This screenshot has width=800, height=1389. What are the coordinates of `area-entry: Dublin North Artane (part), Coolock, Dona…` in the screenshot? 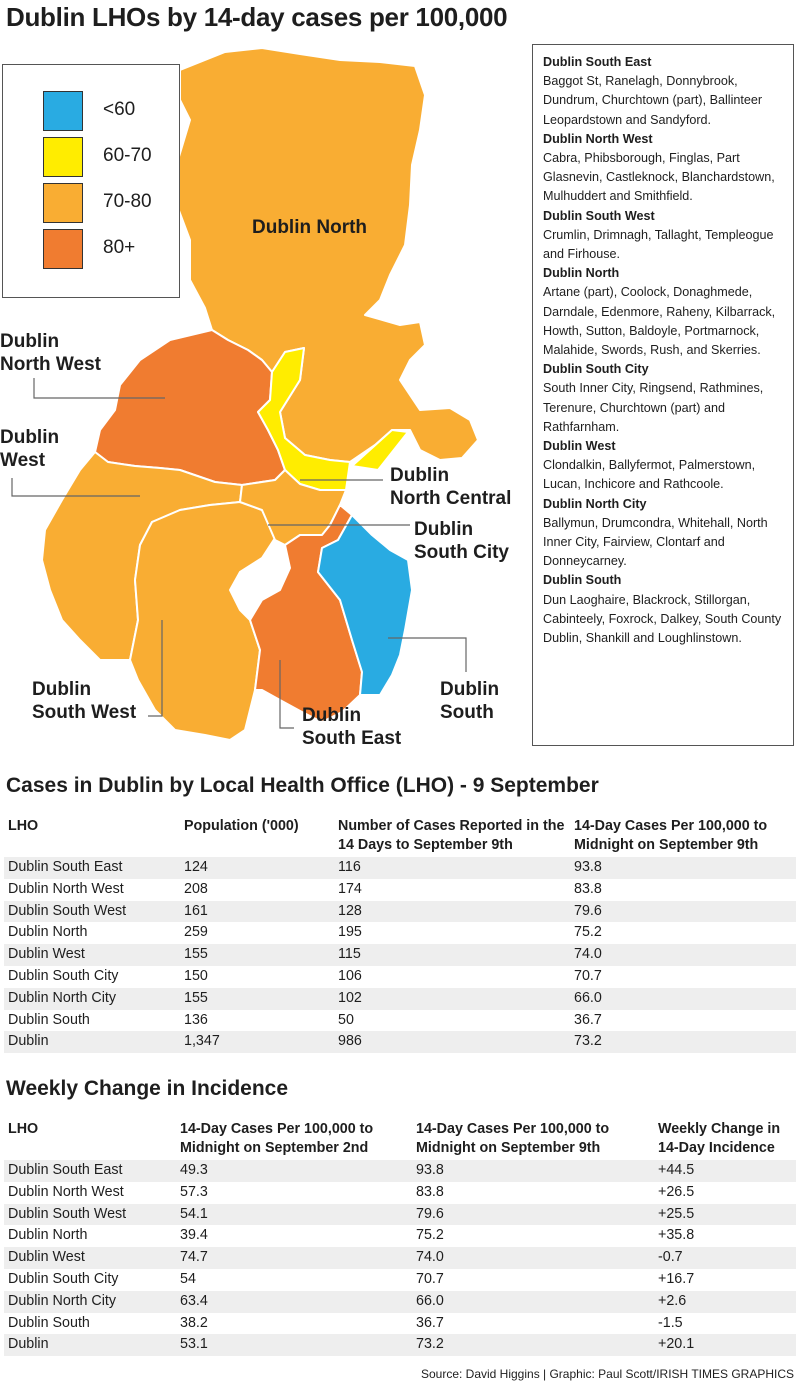 It's located at (665, 312).